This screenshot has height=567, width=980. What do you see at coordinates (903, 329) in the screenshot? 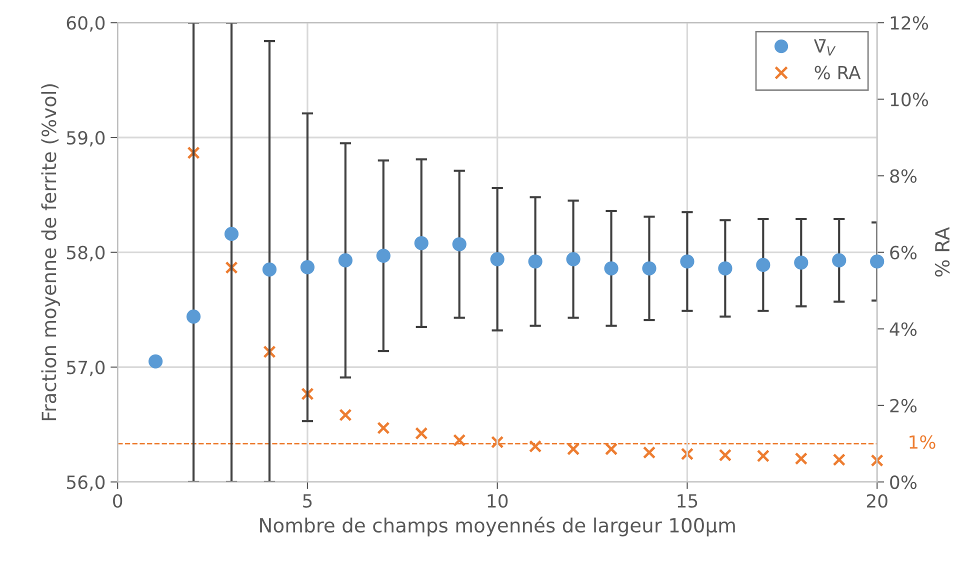
I see `y2-tick-label: 4%` at bounding box center [903, 329].